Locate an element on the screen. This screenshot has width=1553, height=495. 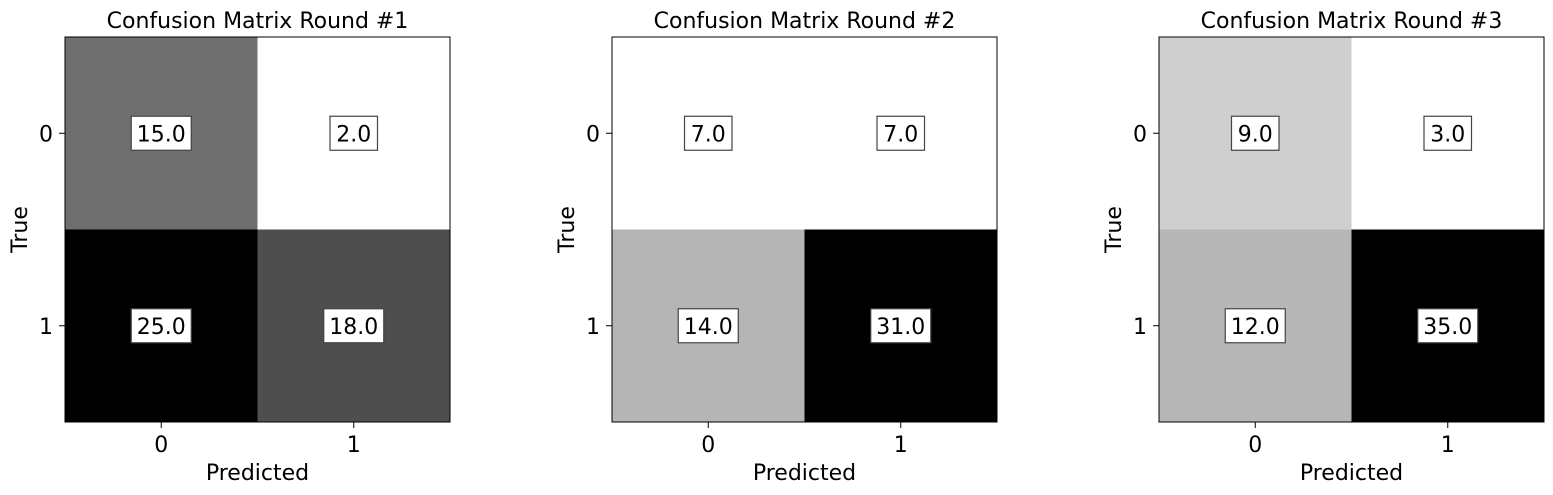
cell-value-label-r1-c1: 18.0 is located at coordinates (353, 327).